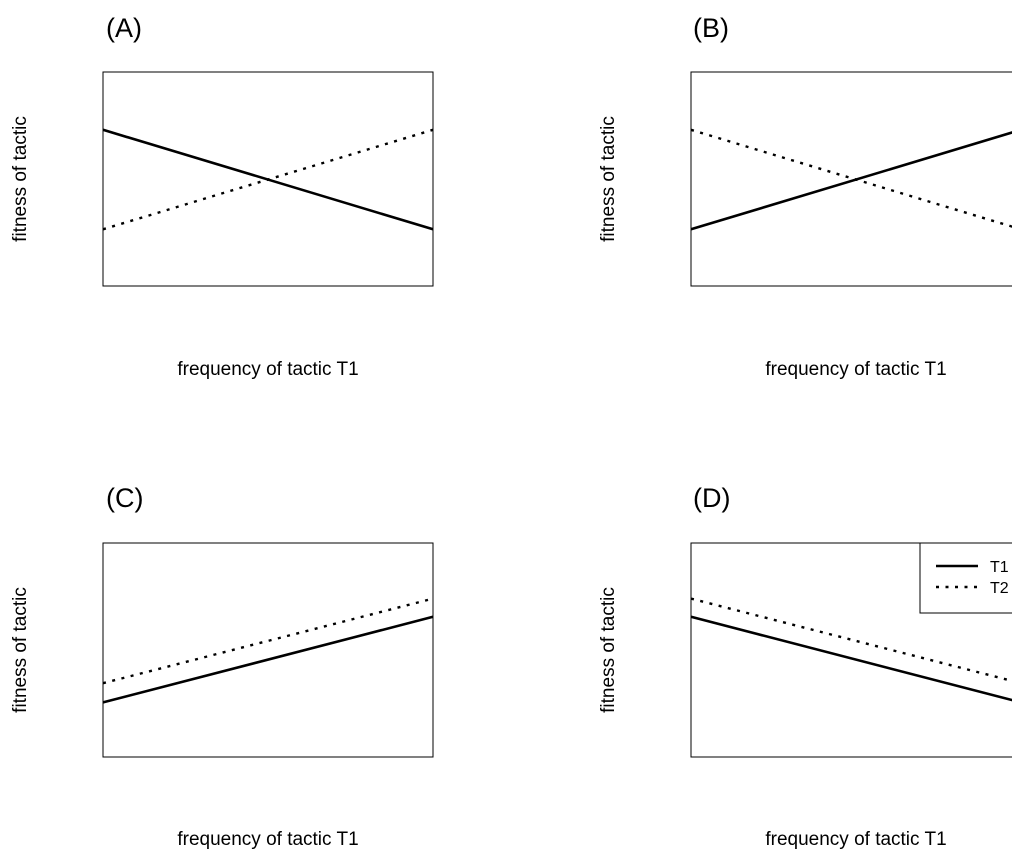  What do you see at coordinates (711, 498) in the screenshot?
I see `panel-title: (D)` at bounding box center [711, 498].